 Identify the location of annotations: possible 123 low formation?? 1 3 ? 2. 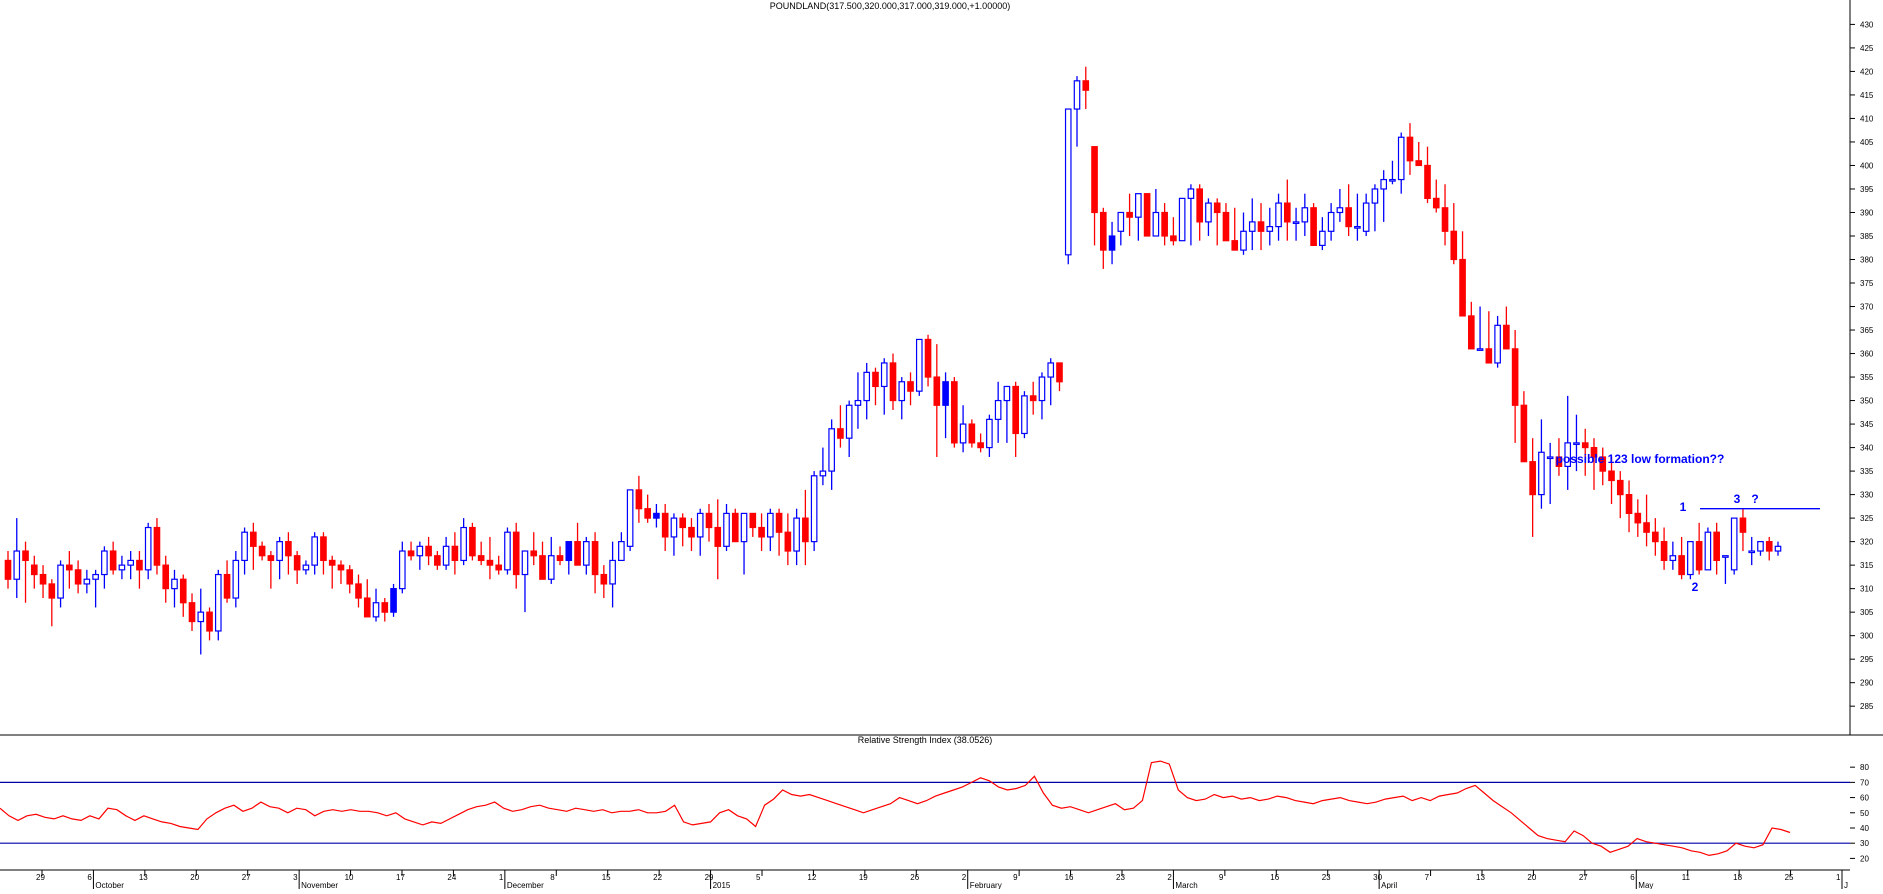
(1688, 523).